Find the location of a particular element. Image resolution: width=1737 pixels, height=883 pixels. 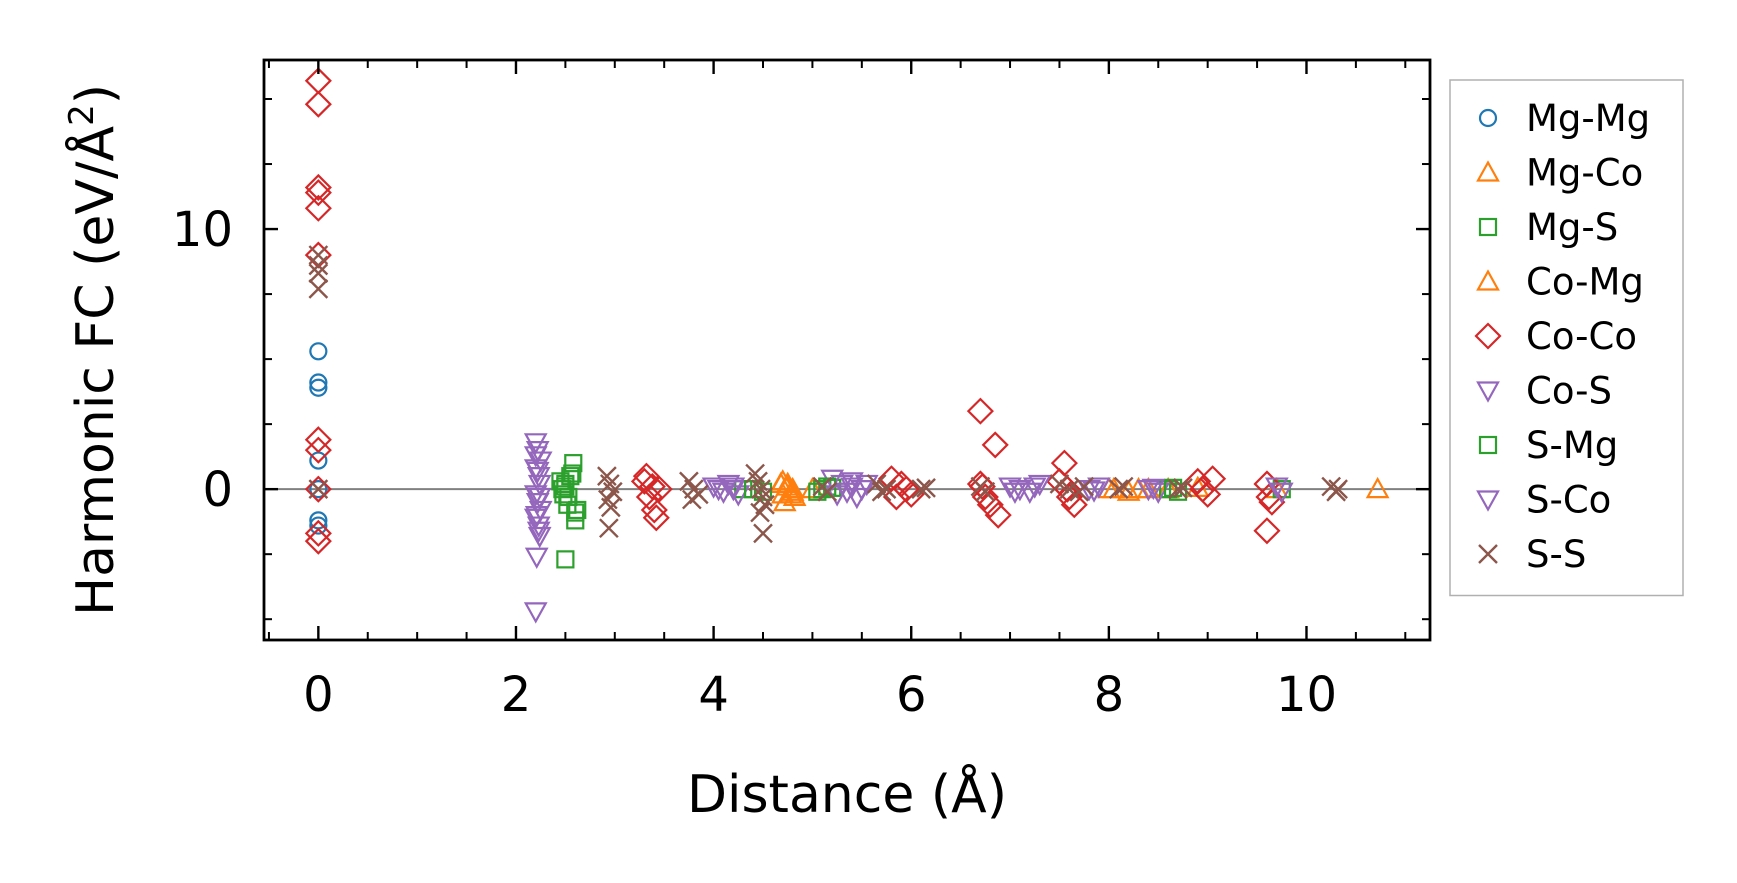

x-tick-label: 4 is located at coordinates (713, 695).